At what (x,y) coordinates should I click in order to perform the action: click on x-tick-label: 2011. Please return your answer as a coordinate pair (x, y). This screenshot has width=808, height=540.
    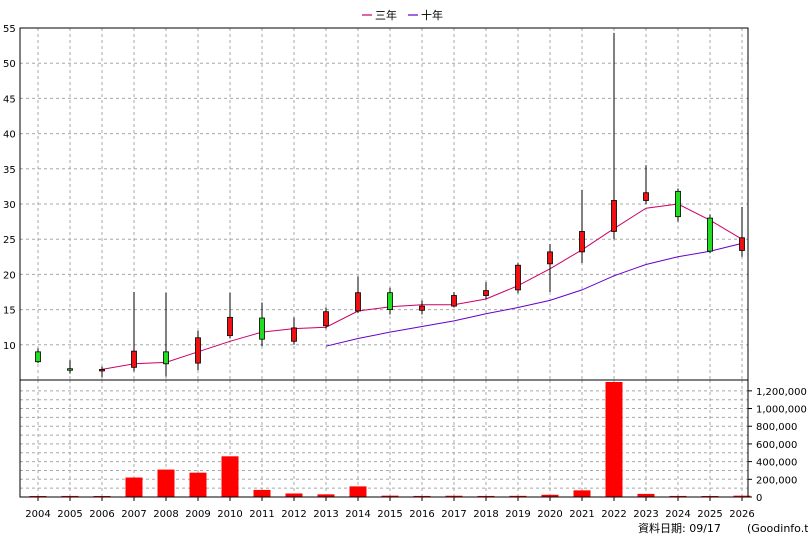
    Looking at the image, I should click on (261, 514).